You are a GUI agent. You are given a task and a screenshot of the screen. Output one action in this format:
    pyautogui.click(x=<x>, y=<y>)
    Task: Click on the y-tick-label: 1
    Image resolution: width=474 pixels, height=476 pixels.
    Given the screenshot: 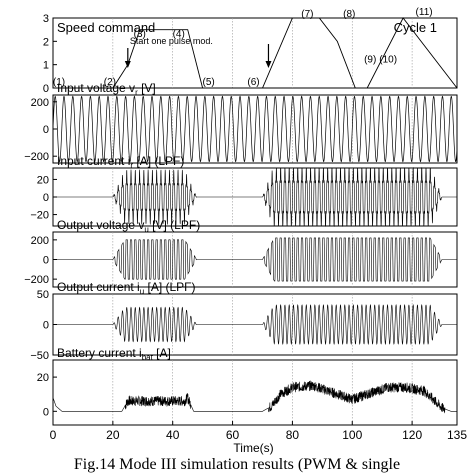 What is the action you would take?
    pyautogui.click(x=46, y=66)
    